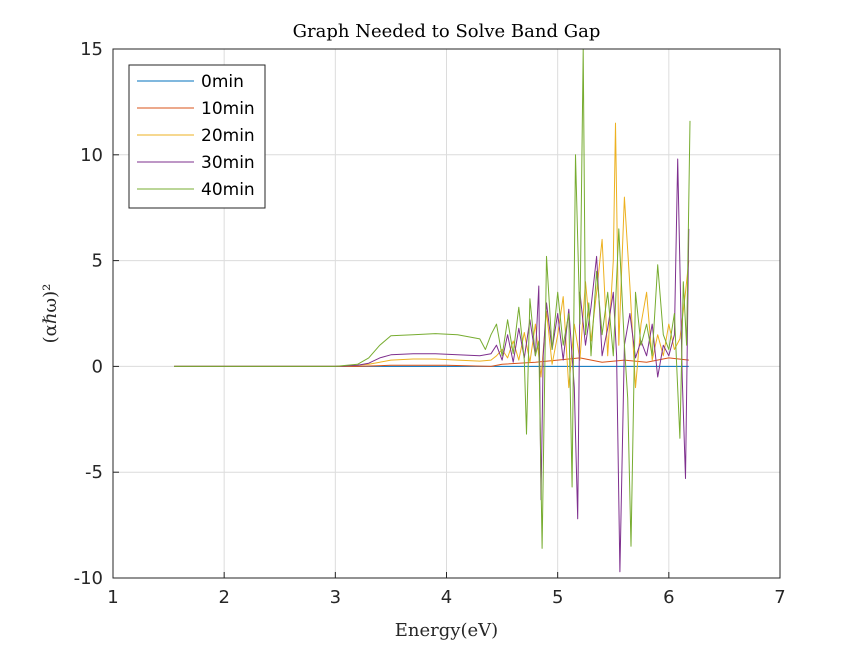  Describe the element at coordinates (228, 136) in the screenshot. I see `legend-label: 20min` at that location.